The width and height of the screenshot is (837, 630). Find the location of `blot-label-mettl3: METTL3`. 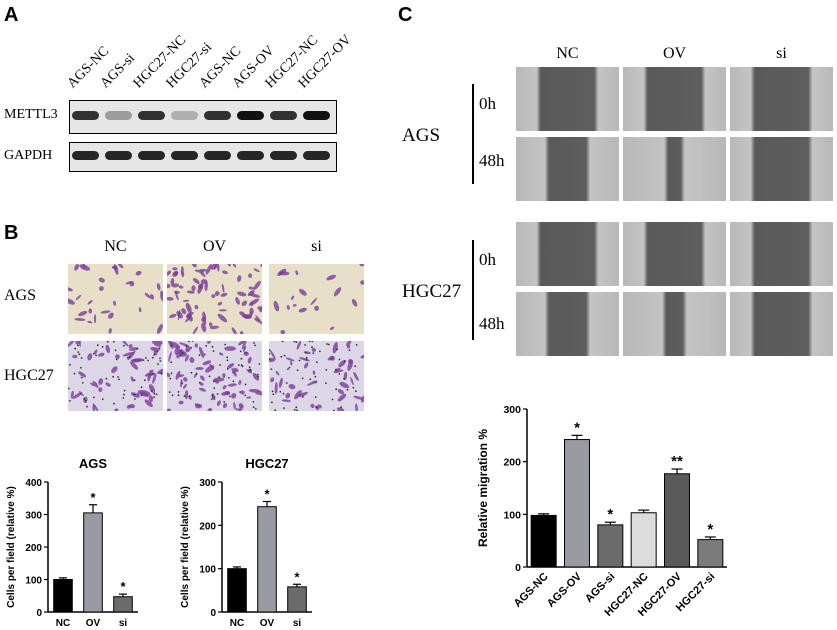

blot-label-mettl3: METTL3 is located at coordinates (31, 114).